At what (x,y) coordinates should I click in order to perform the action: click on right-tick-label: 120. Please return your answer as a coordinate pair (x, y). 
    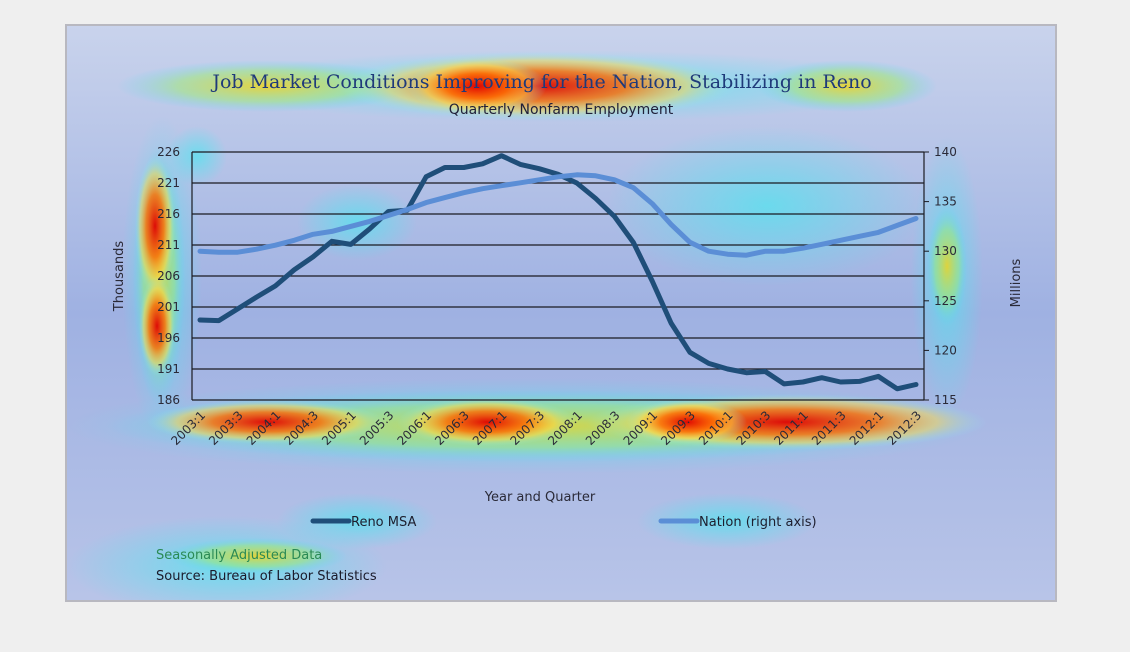
    Looking at the image, I should click on (945, 350).